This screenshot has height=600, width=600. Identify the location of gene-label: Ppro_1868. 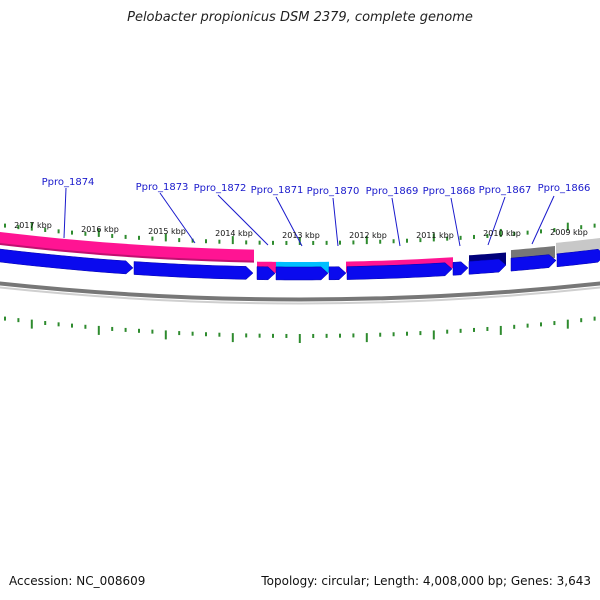
(449, 191).